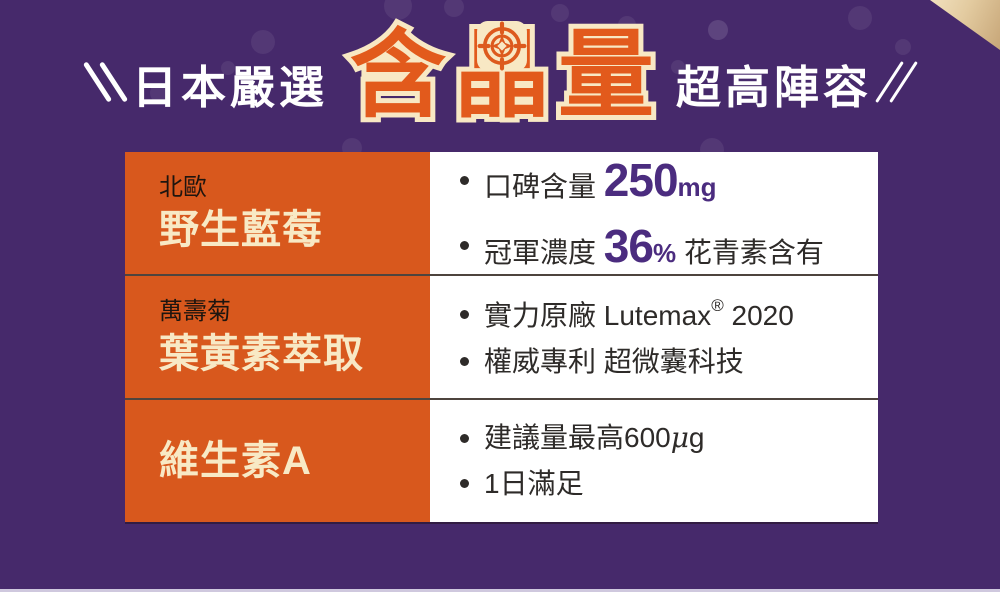 Image resolution: width=1000 pixels, height=592 pixels. I want to click on bullet-text: 建議量最高600μg, so click(594, 437).